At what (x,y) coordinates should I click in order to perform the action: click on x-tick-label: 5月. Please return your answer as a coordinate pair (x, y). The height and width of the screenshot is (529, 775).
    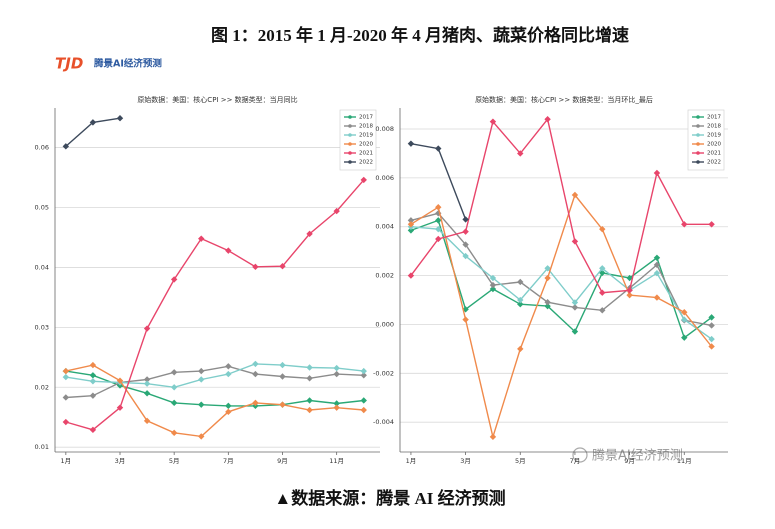
    Looking at the image, I should click on (520, 461).